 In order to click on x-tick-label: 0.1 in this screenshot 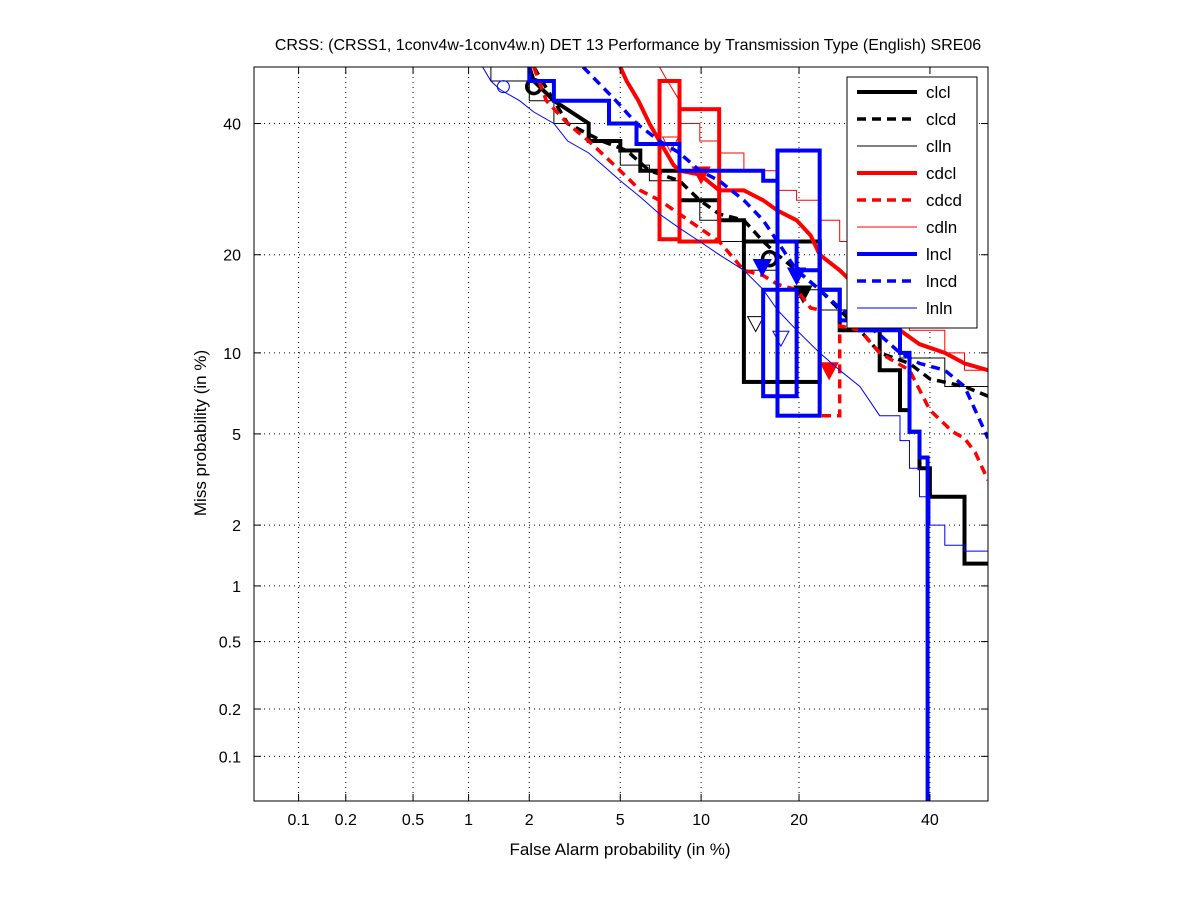, I will do `click(298, 820)`.